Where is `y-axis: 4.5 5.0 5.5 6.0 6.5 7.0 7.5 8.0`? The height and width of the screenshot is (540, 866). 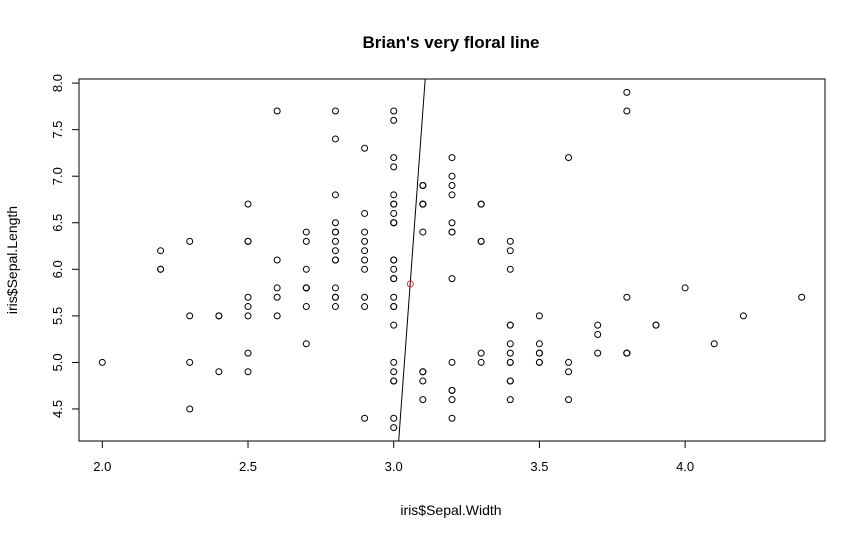
y-axis: 4.5 5.0 5.5 6.0 6.5 7.0 7.5 8.0 is located at coordinates (65, 246).